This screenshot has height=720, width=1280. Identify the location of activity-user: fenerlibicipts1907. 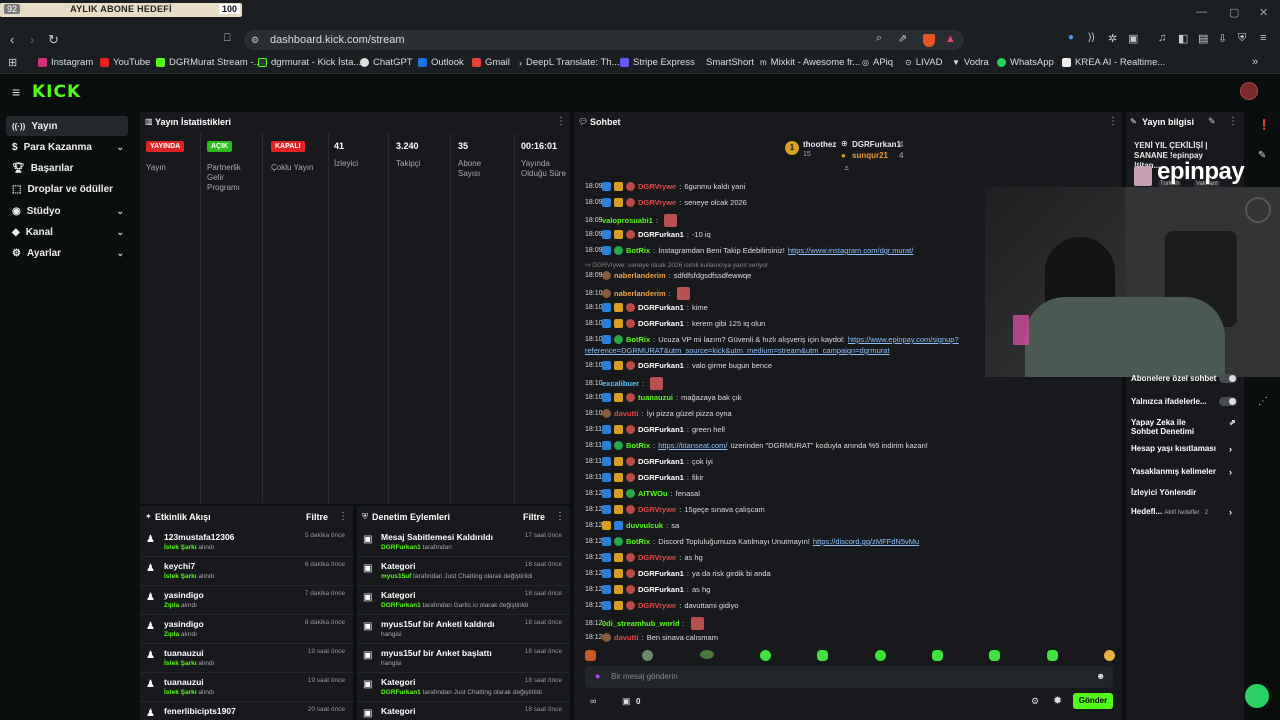
(200, 711).